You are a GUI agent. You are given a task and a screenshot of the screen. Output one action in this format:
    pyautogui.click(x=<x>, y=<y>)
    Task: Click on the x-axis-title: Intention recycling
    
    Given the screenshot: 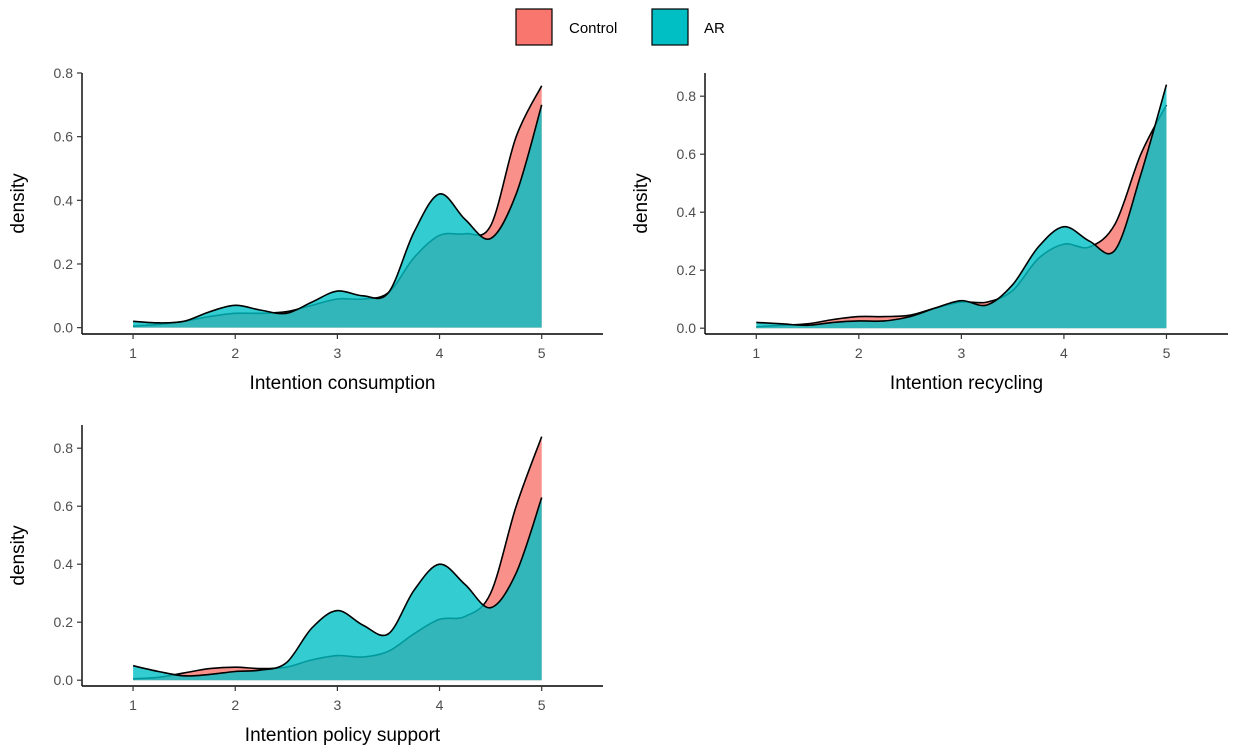 What is the action you would take?
    pyautogui.click(x=966, y=383)
    